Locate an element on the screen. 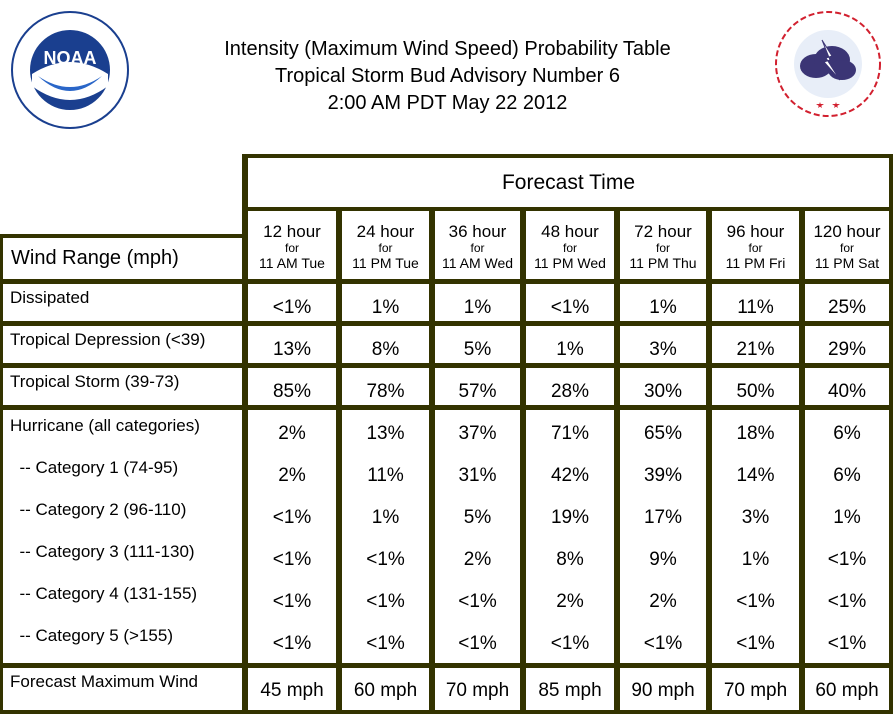  row-group-label-cell: Forecast Maximum Wind is located at coordinates (122, 689).